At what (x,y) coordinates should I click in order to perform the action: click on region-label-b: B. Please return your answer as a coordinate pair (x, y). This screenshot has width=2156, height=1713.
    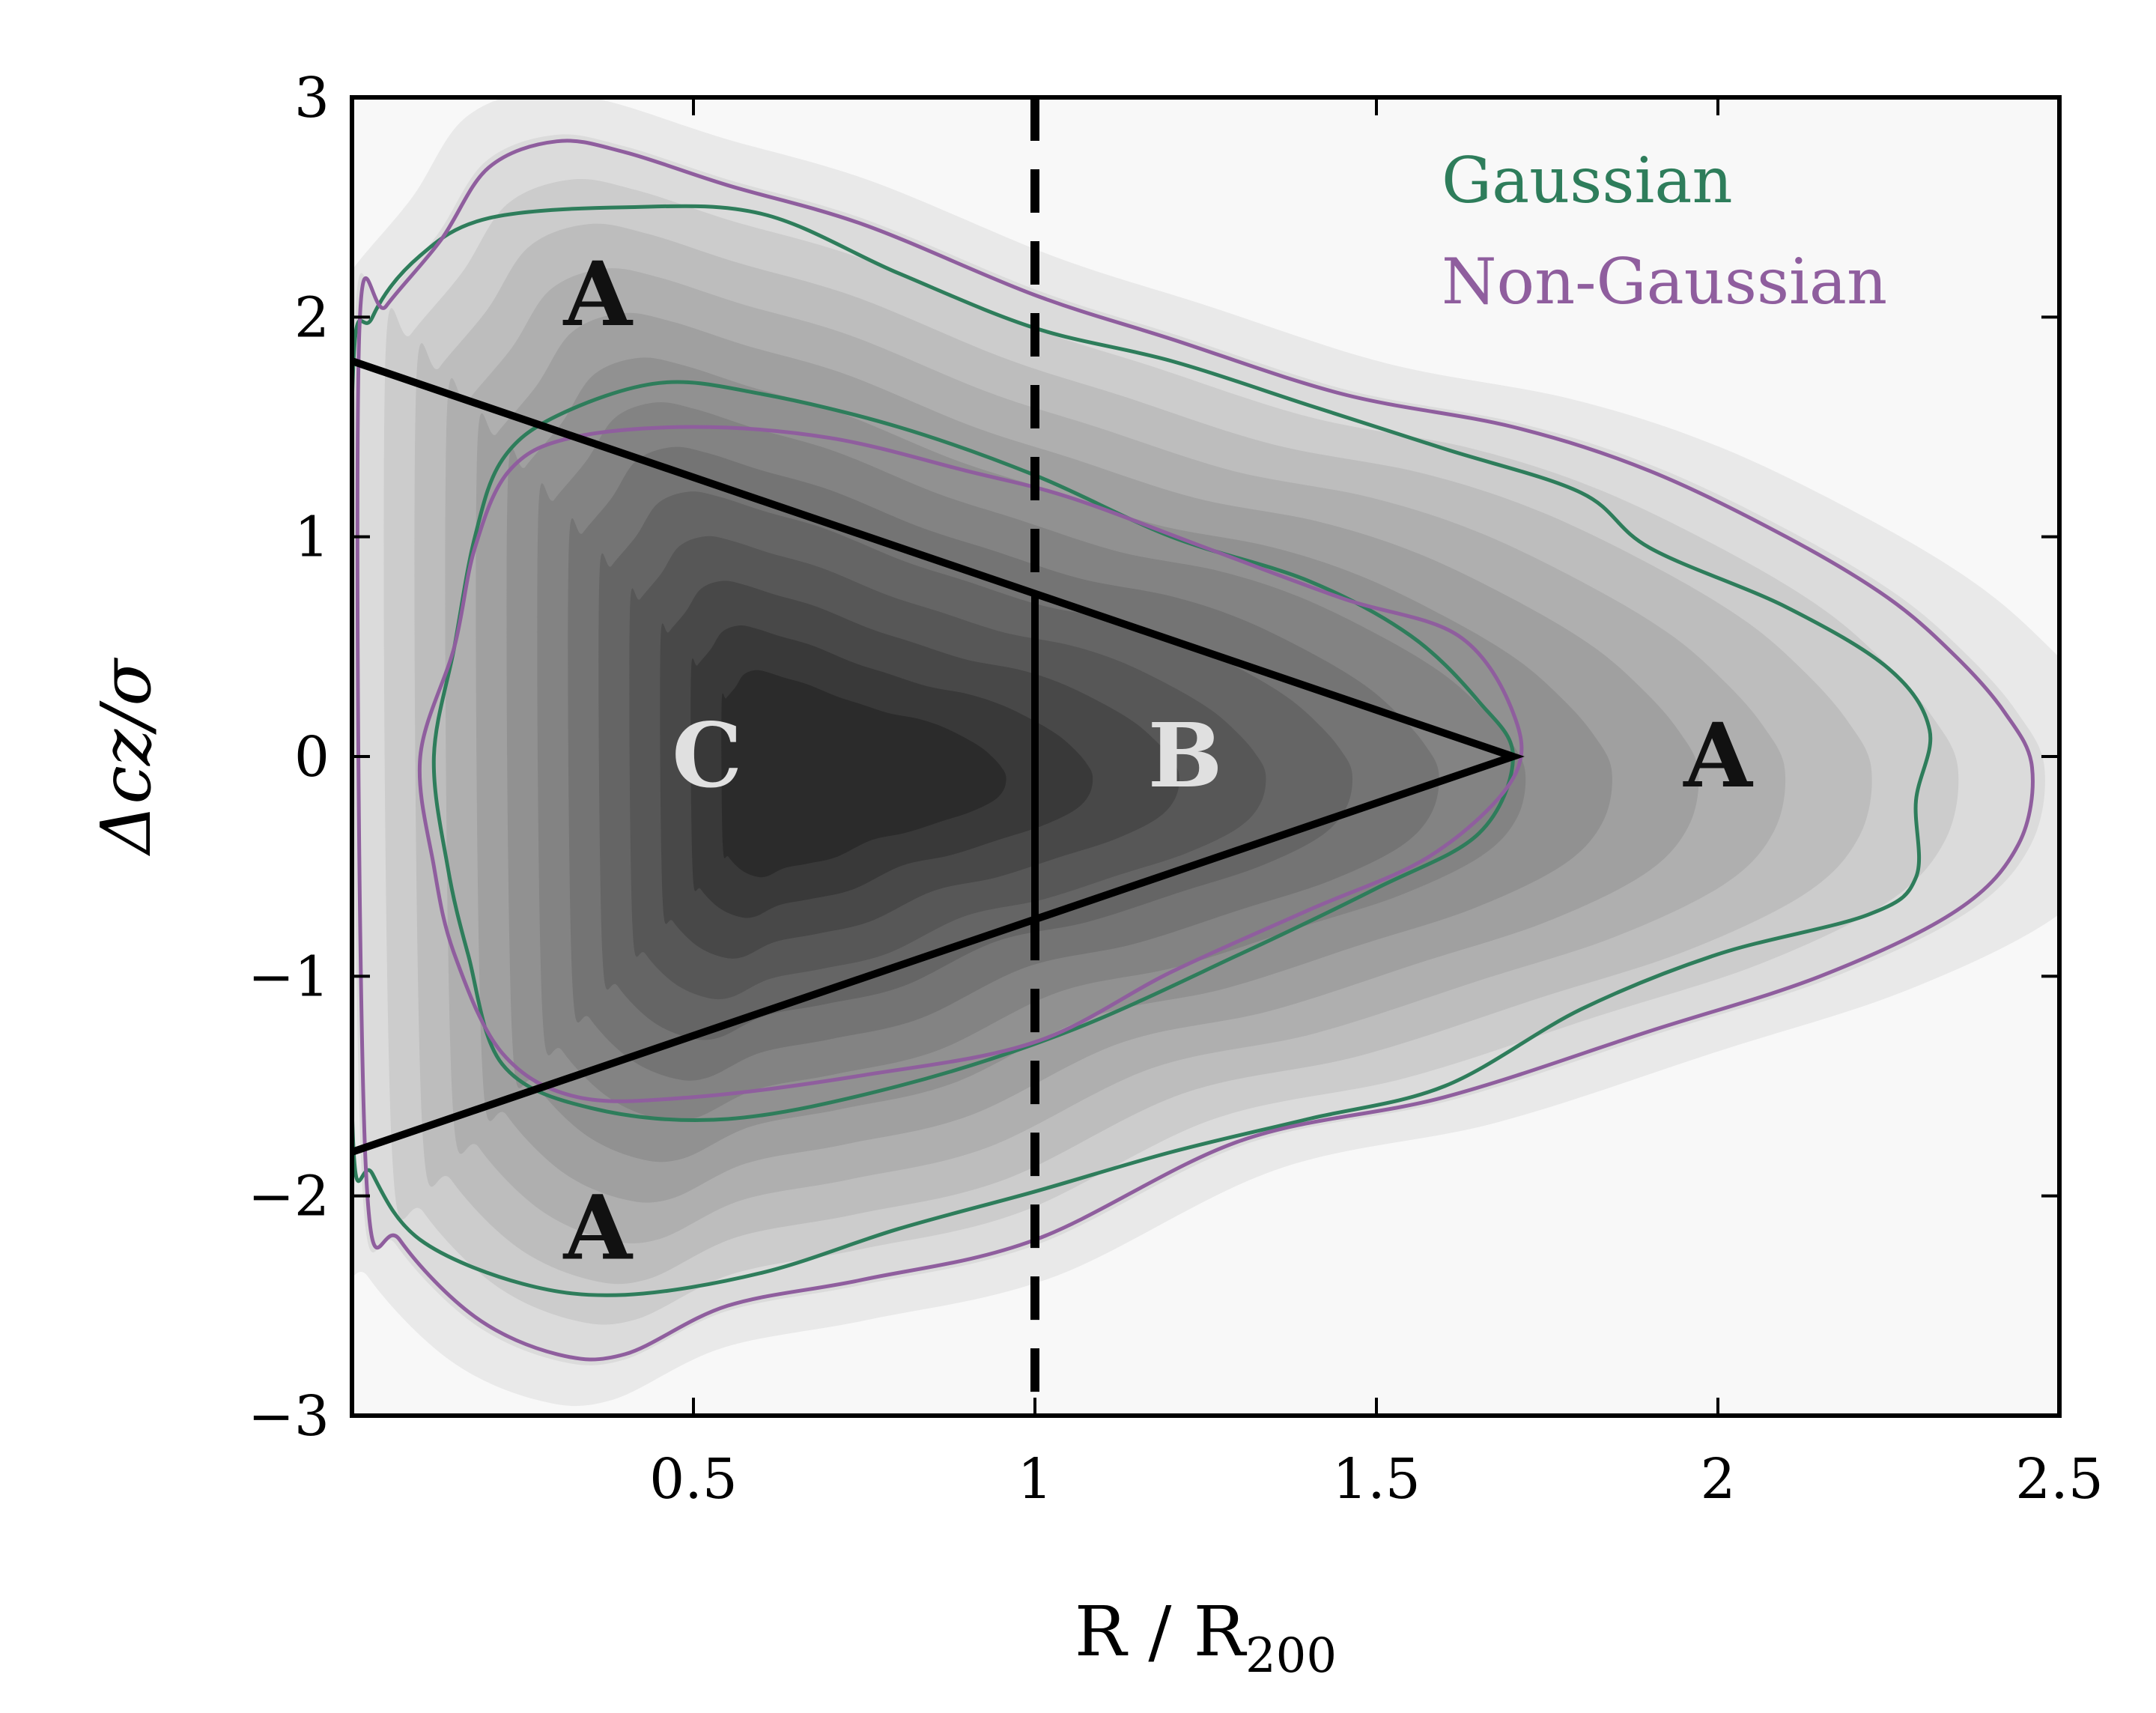
    Looking at the image, I should click on (1185, 755).